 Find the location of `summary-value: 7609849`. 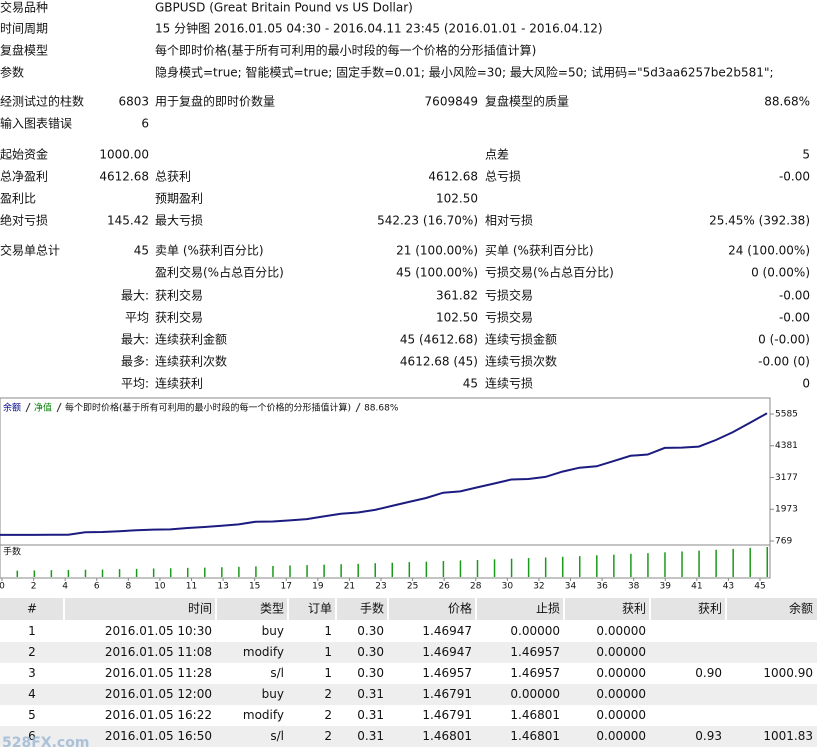

summary-value: 7609849 is located at coordinates (451, 102).